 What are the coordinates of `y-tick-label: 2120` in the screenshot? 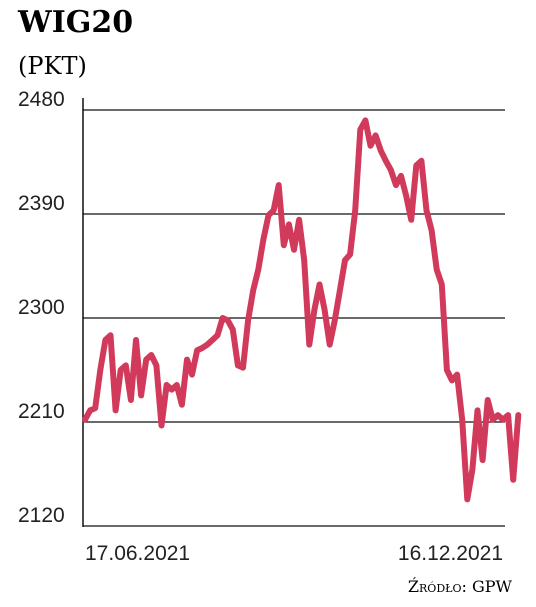 It's located at (41, 515).